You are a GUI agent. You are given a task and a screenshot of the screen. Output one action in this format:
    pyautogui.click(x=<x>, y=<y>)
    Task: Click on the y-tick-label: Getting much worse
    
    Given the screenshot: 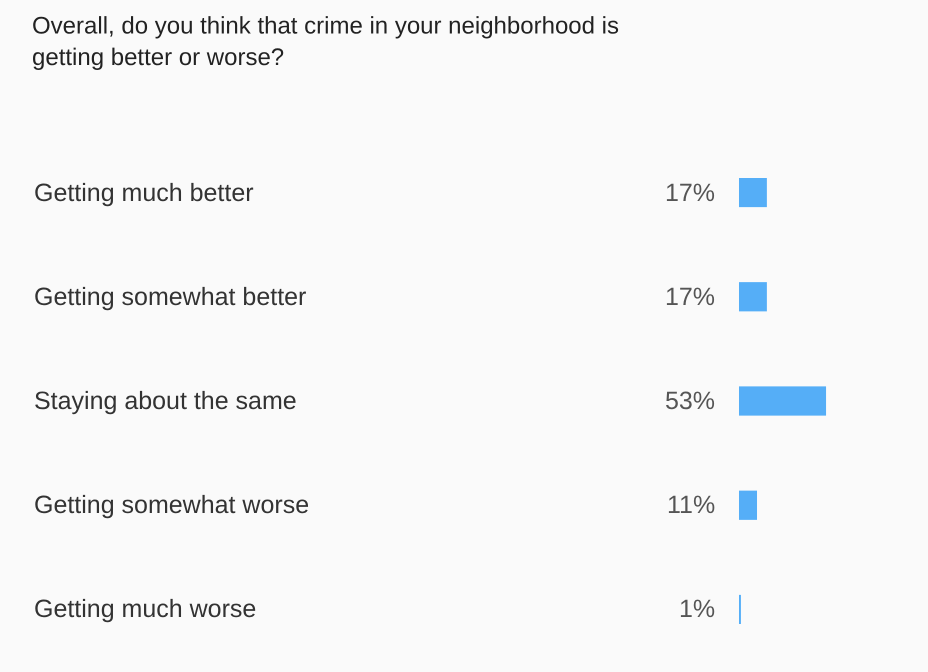 What is the action you would take?
    pyautogui.click(x=145, y=609)
    